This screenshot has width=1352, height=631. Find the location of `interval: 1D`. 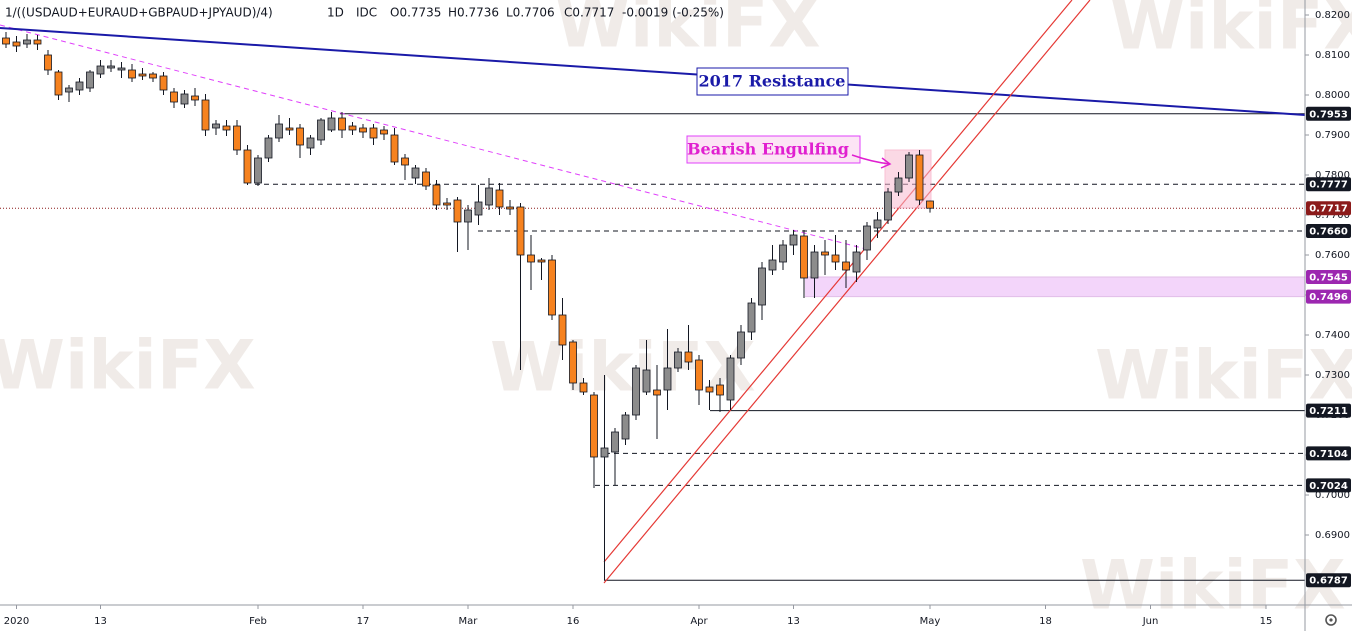

interval: 1D is located at coordinates (335, 13).